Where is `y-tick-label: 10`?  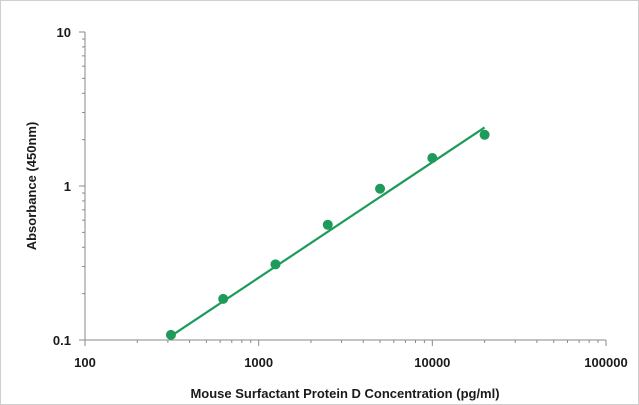 y-tick-label: 10 is located at coordinates (64, 32).